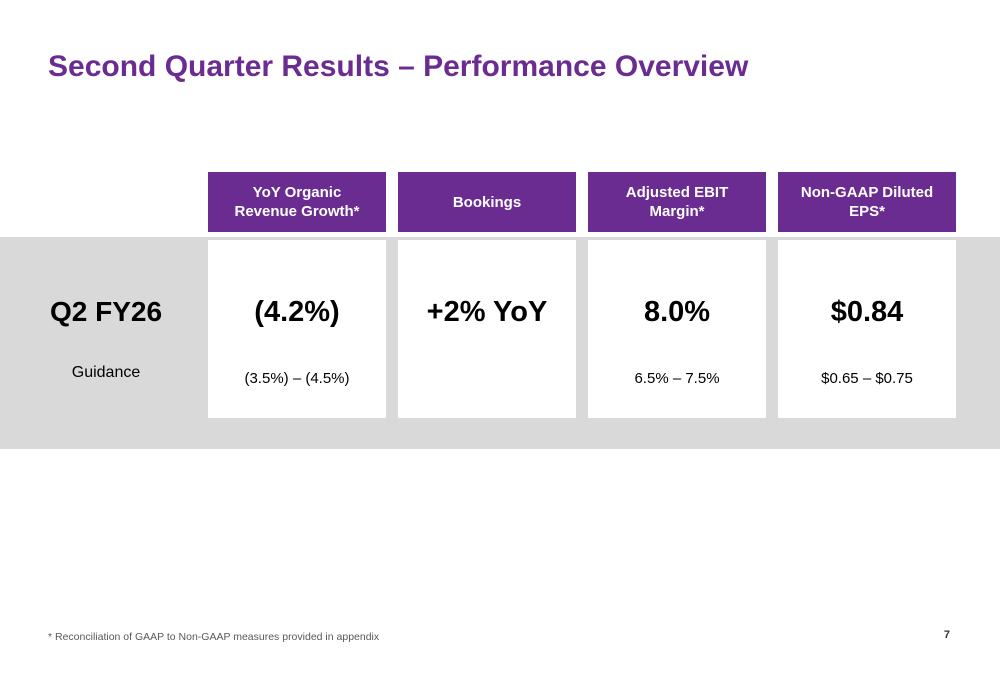  What do you see at coordinates (867, 329) in the screenshot?
I see `metric-card: $0.84 $0.65 – $0.75` at bounding box center [867, 329].